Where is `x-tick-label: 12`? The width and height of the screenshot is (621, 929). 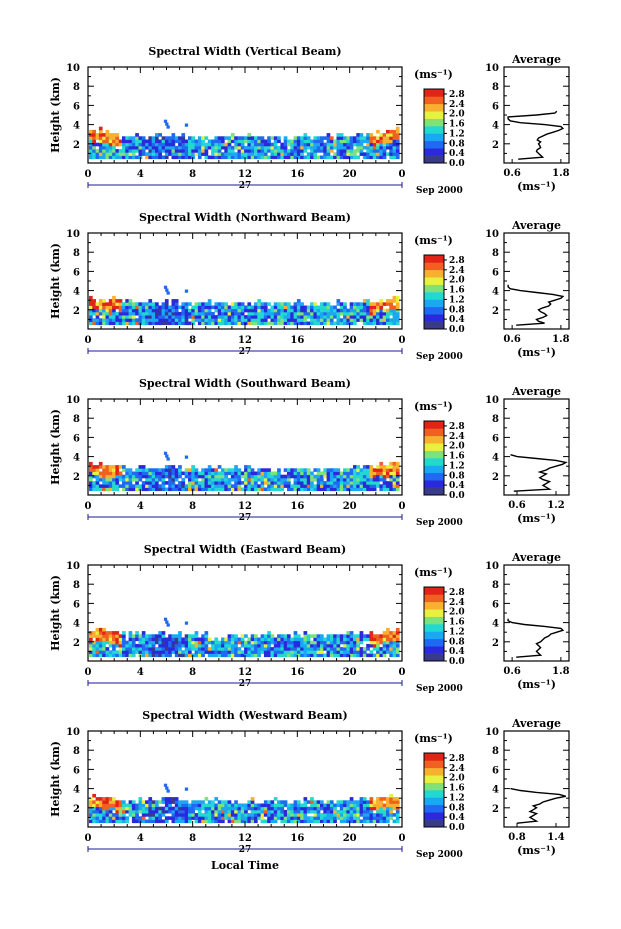 x-tick-label: 12 is located at coordinates (245, 174).